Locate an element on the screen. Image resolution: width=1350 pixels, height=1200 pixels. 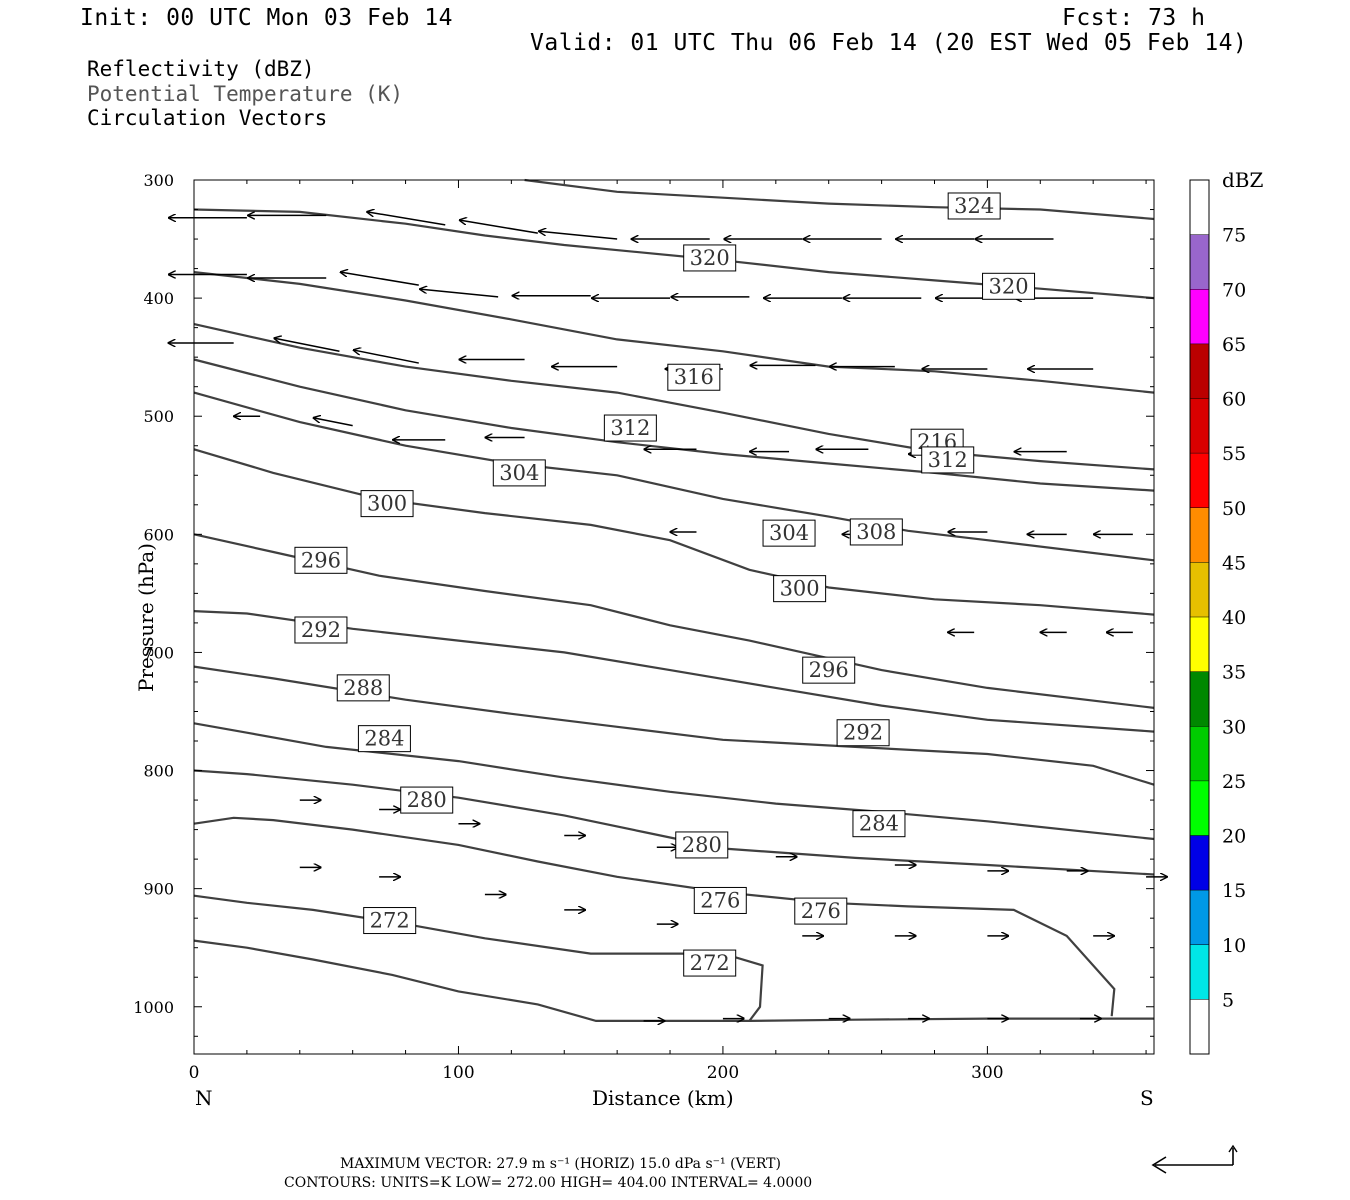
x-tick-label: 300 is located at coordinates (987, 1073).